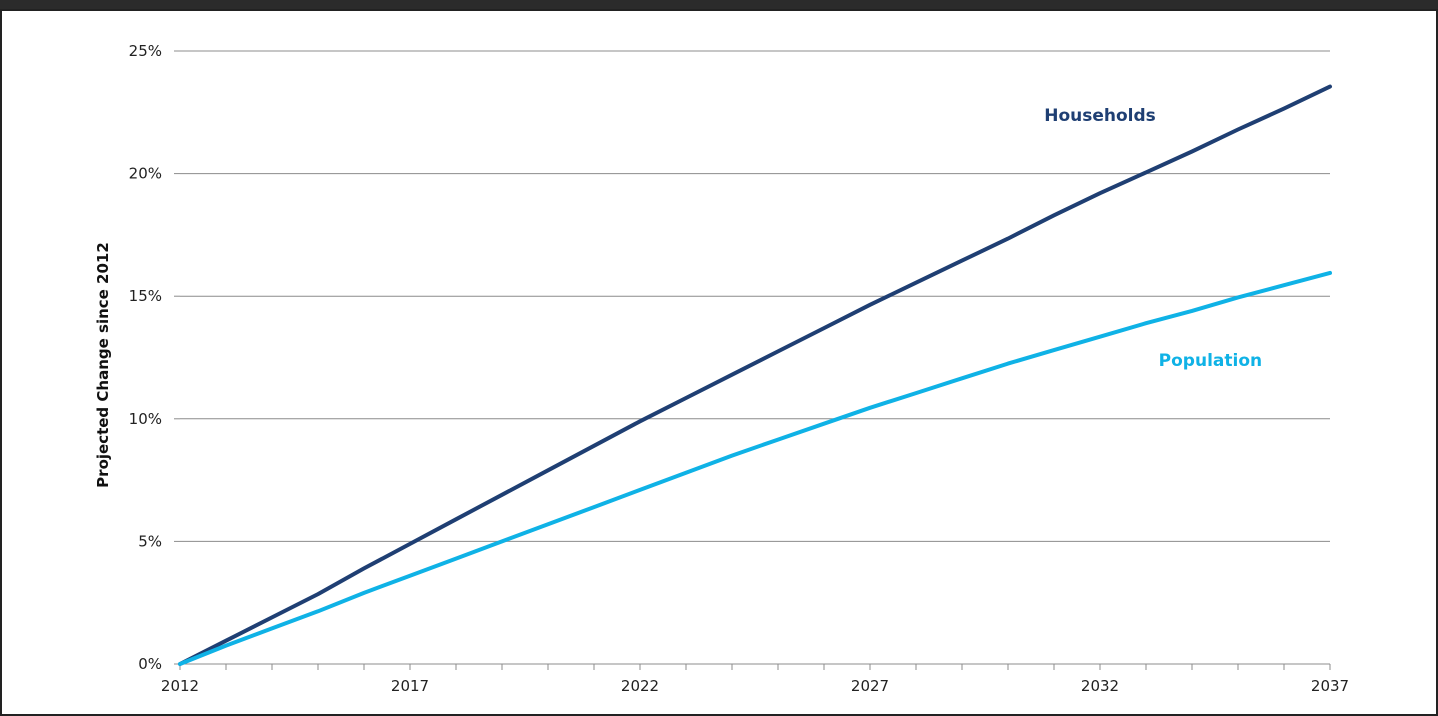 The height and width of the screenshot is (716, 1438). I want to click on y-tick-label: 15%, so click(145, 296).